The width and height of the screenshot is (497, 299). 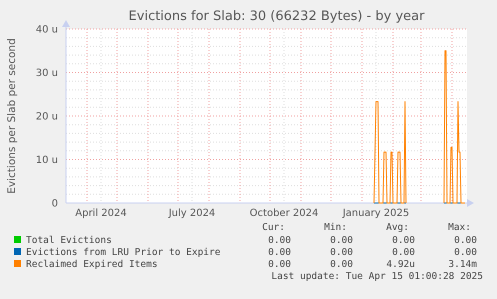 What do you see at coordinates (284, 213) in the screenshot?
I see `x-tick-label: October 2024` at bounding box center [284, 213].